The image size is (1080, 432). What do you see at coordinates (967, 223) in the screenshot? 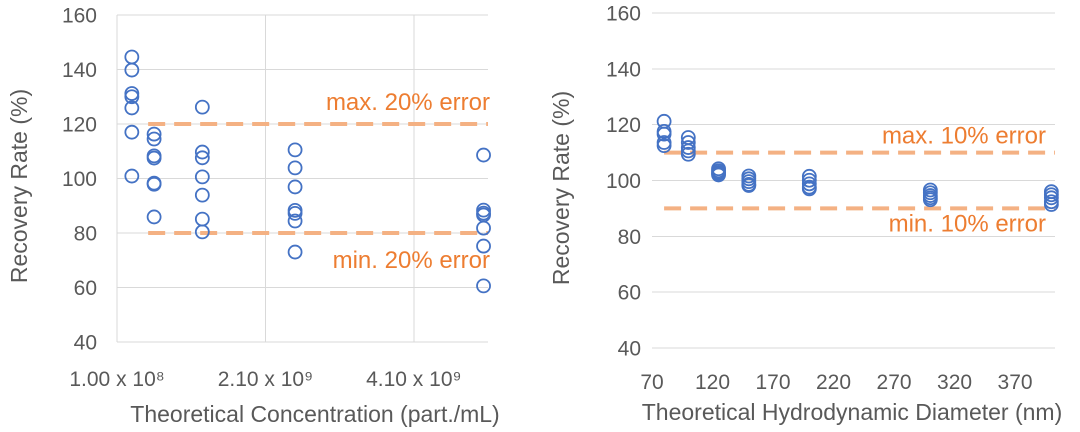
I see `error-label-lower: min. 10% error` at bounding box center [967, 223].